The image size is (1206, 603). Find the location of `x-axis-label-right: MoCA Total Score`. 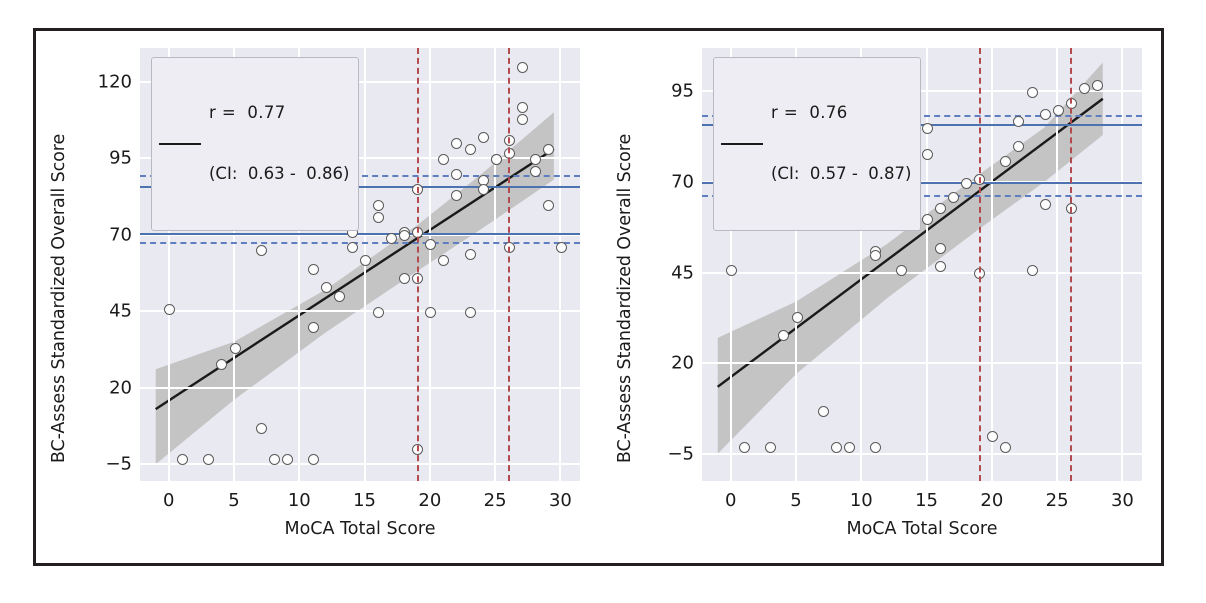

x-axis-label-right: MoCA Total Score is located at coordinates (922, 529).